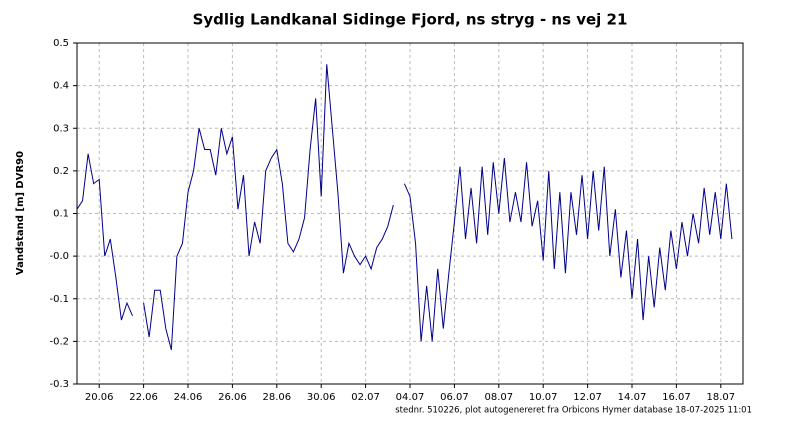 Image resolution: width=800 pixels, height=425 pixels. Describe the element at coordinates (99, 397) in the screenshot. I see `x-tick-label: 20.06` at that location.